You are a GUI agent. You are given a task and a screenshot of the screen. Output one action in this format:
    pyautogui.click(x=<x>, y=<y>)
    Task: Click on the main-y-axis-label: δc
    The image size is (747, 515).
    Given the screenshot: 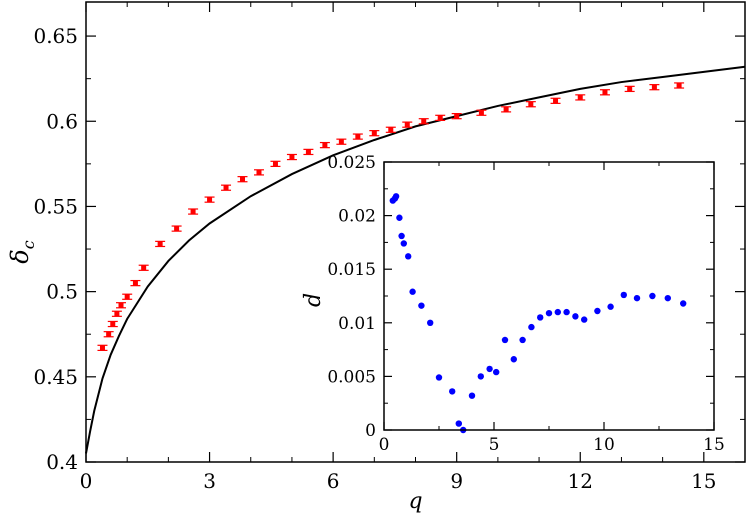 What is the action you would take?
    pyautogui.click(x=22, y=251)
    